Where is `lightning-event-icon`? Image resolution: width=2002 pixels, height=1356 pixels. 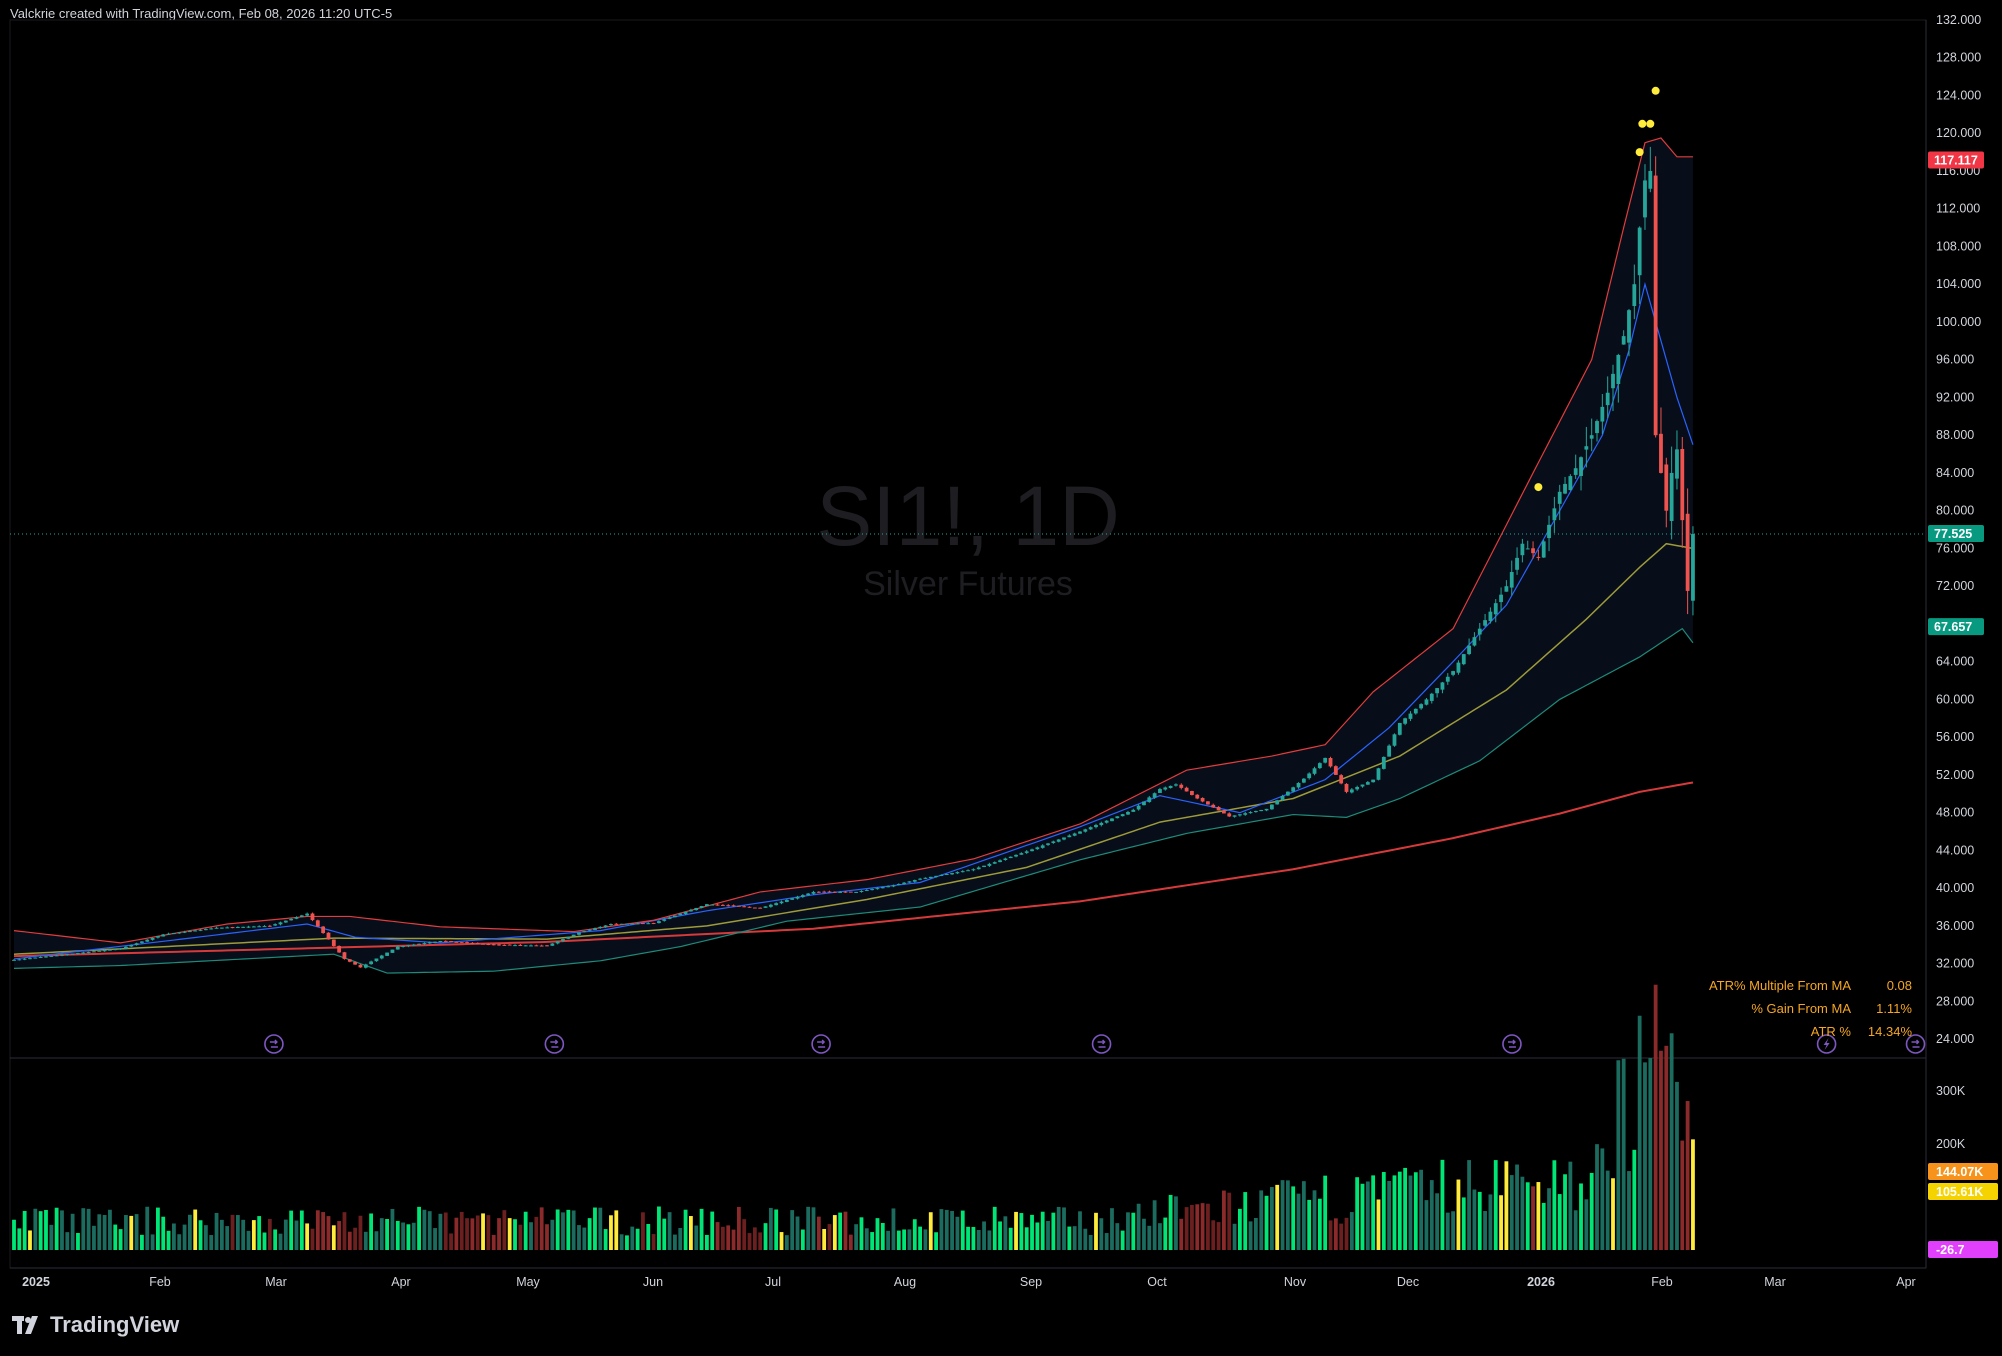 lightning-event-icon is located at coordinates (1826, 1044).